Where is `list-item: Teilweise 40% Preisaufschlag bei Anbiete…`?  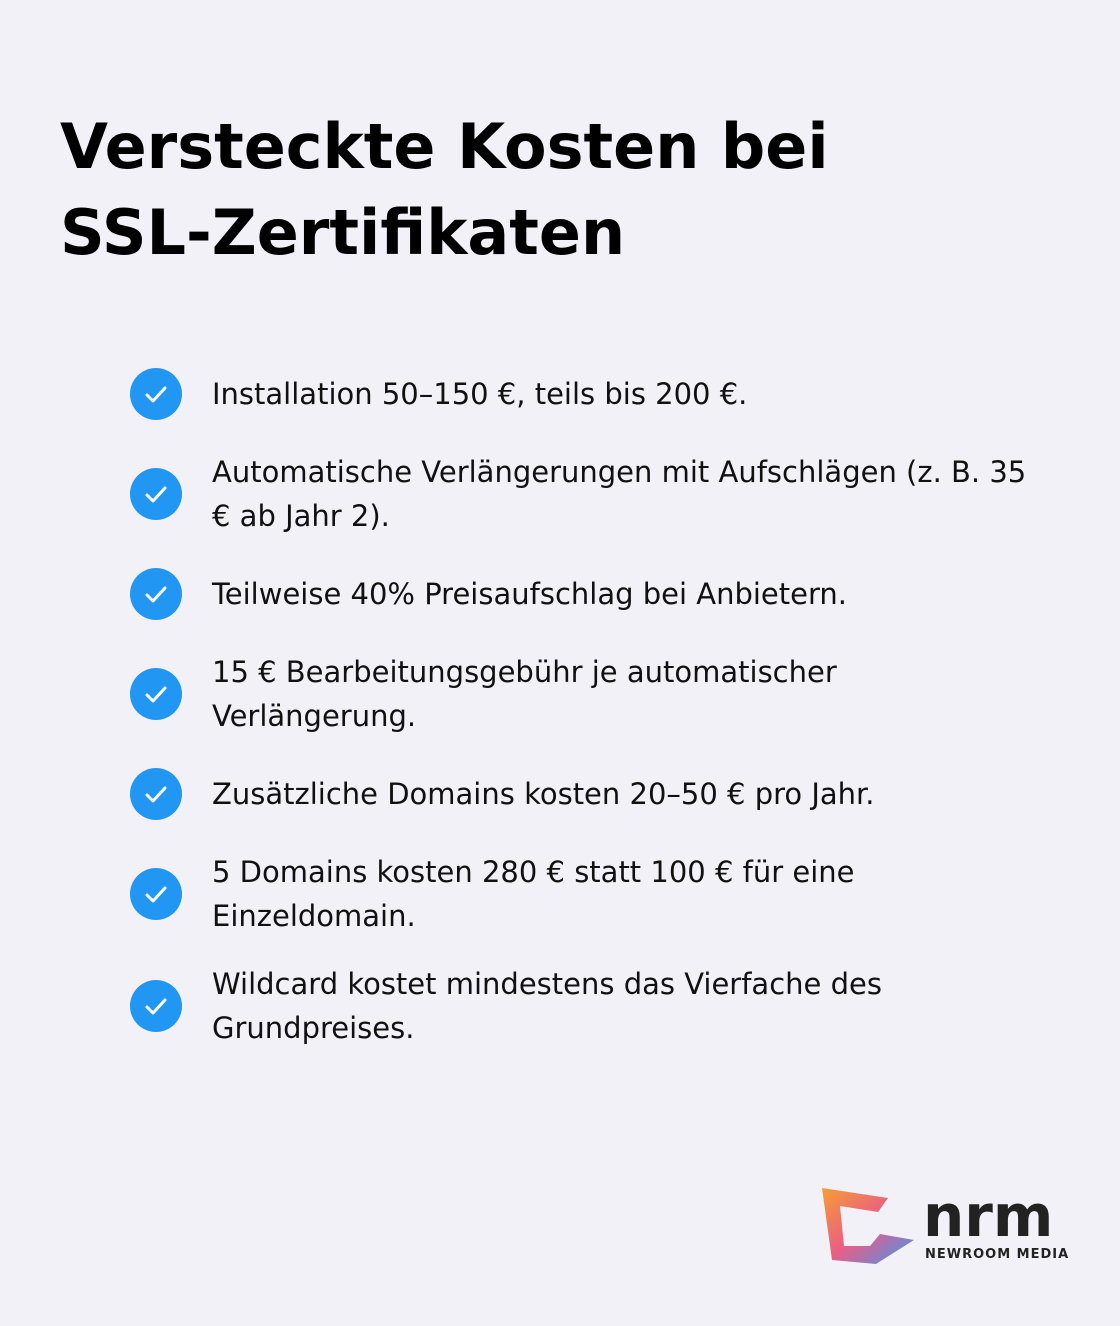 list-item: Teilweise 40% Preisaufschlag bei Anbiete… is located at coordinates (590, 594).